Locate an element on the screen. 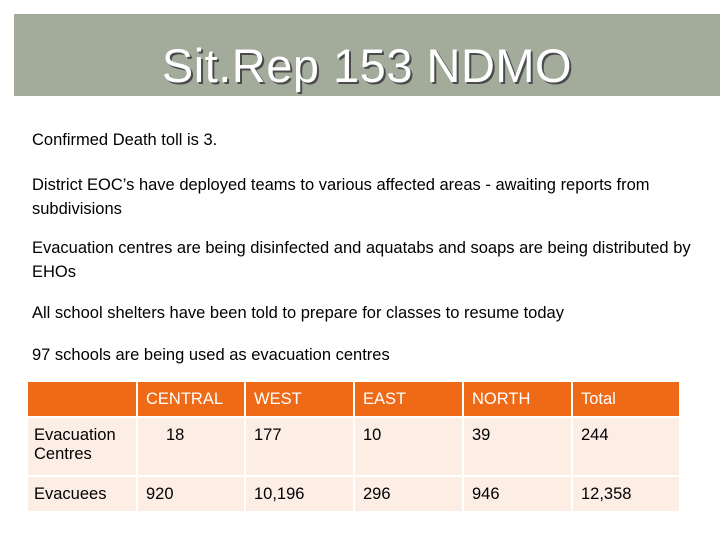  table-header-row: CENTRAL WEST EAST NORTH Total is located at coordinates (354, 400).